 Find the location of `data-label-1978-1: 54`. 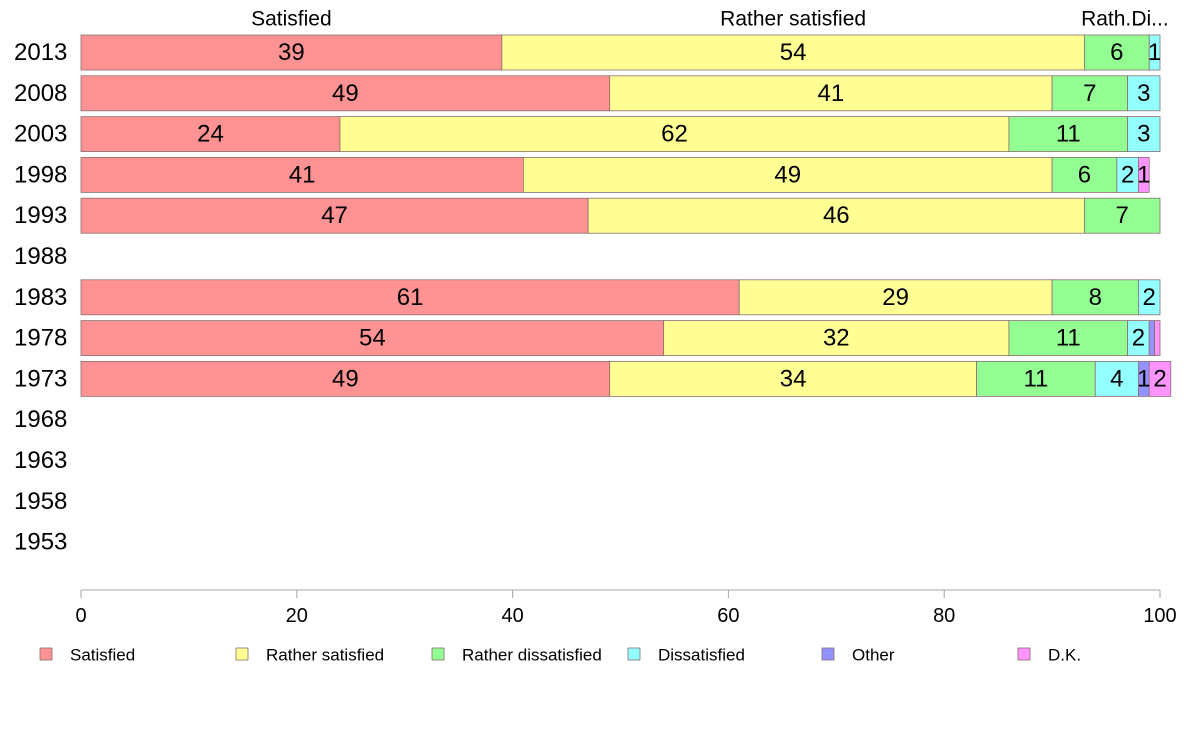

data-label-1978-1: 54 is located at coordinates (372, 338).